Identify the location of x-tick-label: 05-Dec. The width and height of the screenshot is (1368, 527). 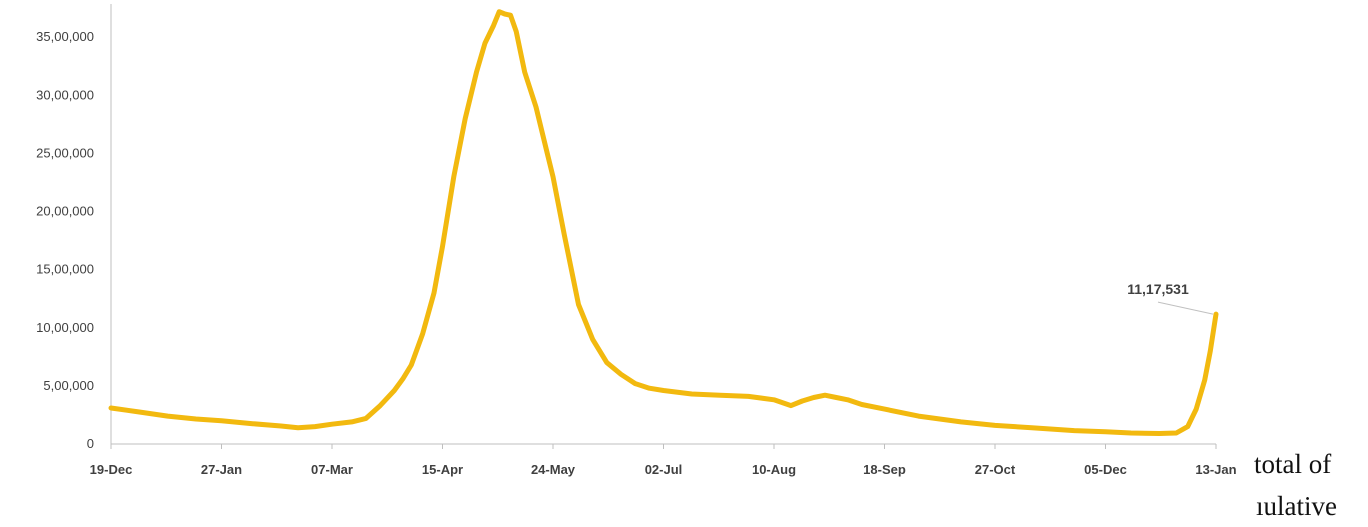
(1105, 469).